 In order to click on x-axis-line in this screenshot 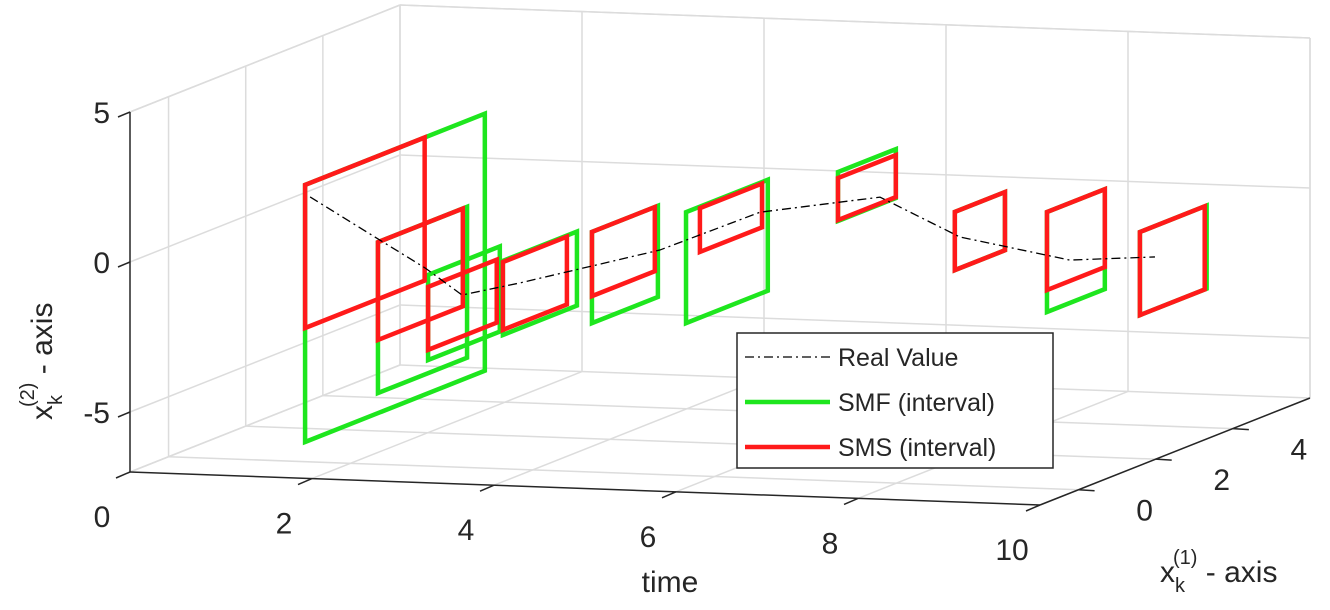, I will do `click(585, 488)`.